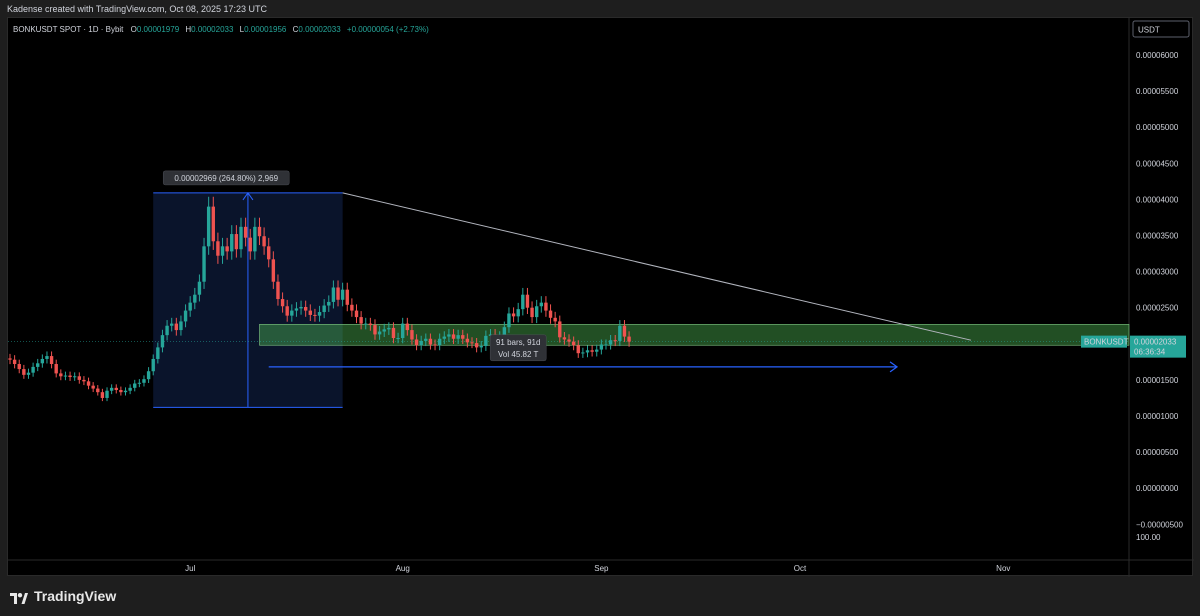 This screenshot has width=1200, height=616. What do you see at coordinates (601, 568) in the screenshot?
I see `time-tick-label: Sep` at bounding box center [601, 568].